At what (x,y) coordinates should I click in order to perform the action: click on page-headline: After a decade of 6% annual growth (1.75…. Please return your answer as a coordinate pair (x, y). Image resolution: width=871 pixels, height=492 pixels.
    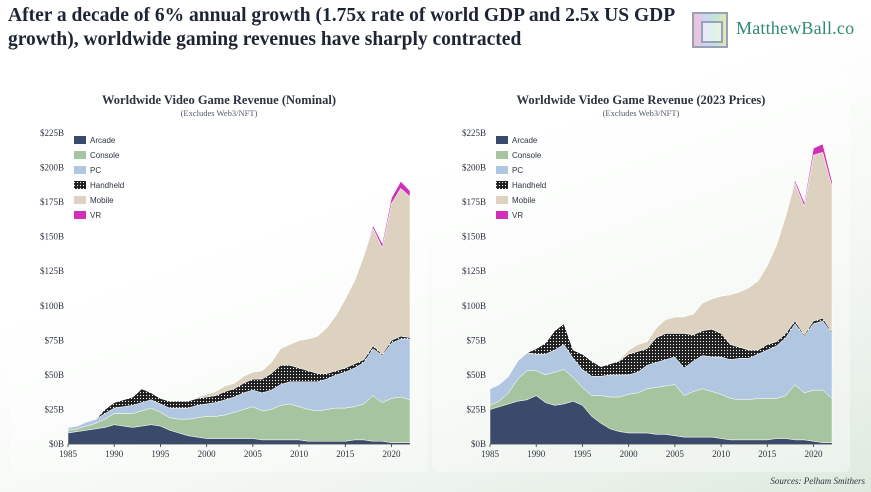
    Looking at the image, I should click on (341, 27).